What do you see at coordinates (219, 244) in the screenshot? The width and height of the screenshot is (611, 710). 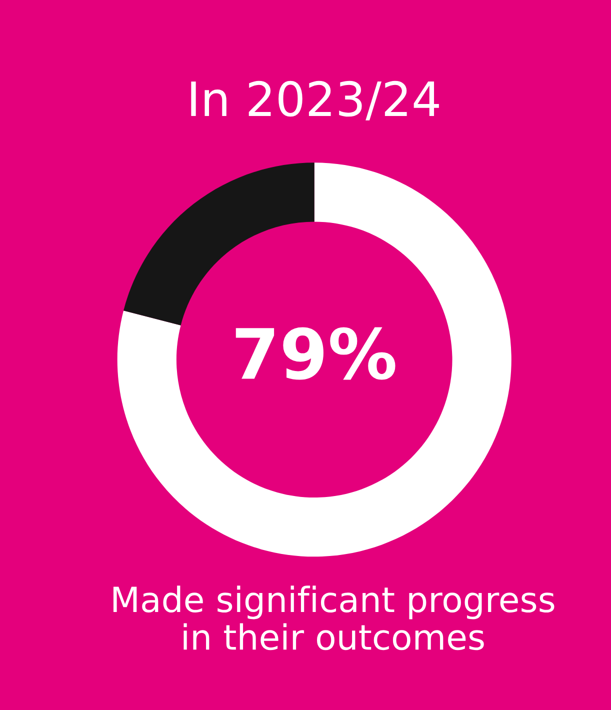 I see `donut-slice` at bounding box center [219, 244].